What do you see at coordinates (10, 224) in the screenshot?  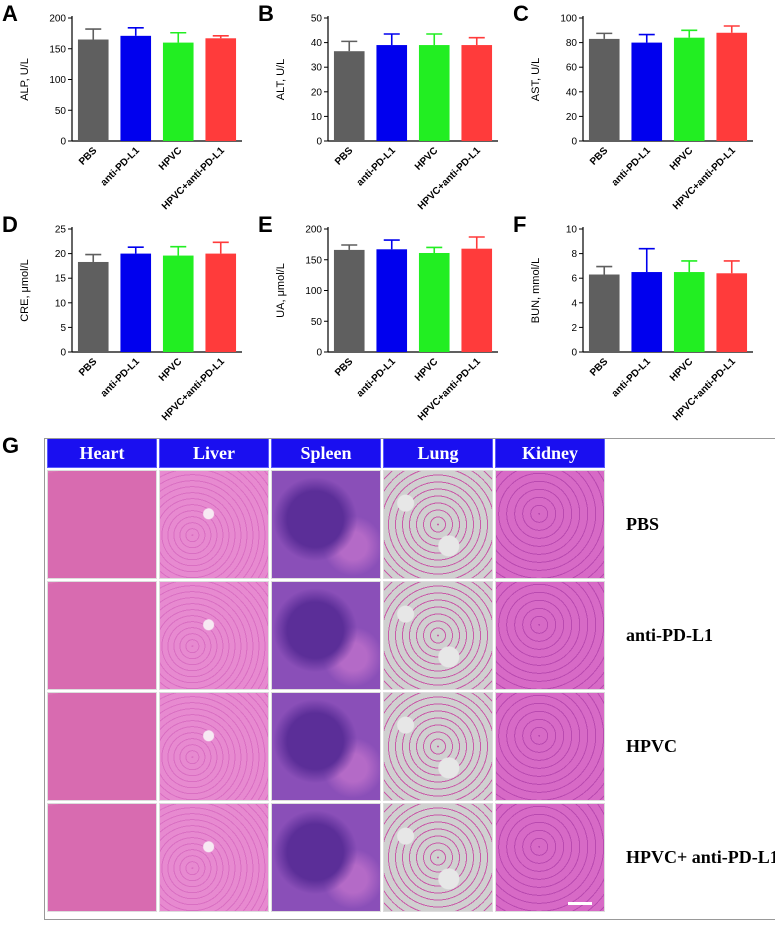 I see `panel-letter-d: D` at bounding box center [10, 224].